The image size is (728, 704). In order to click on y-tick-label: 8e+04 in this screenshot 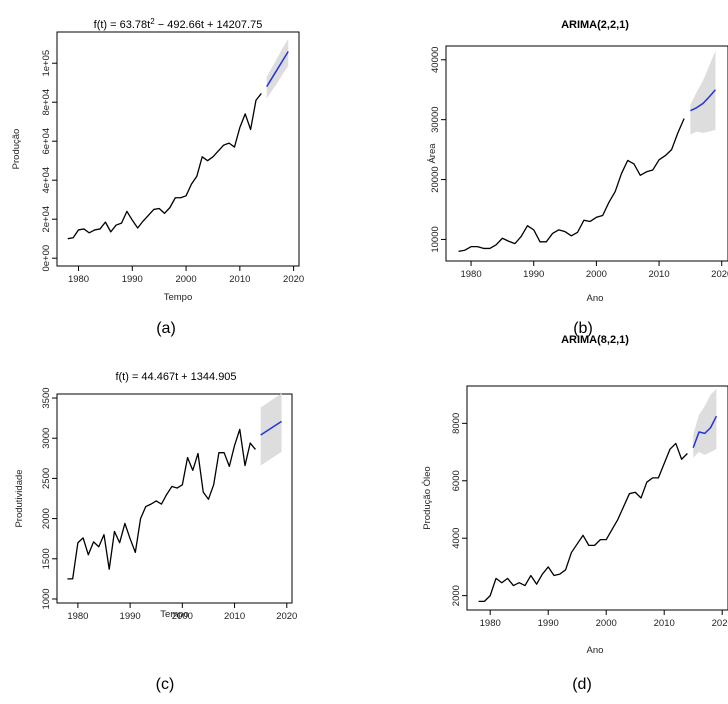, I will do `click(46, 102)`.